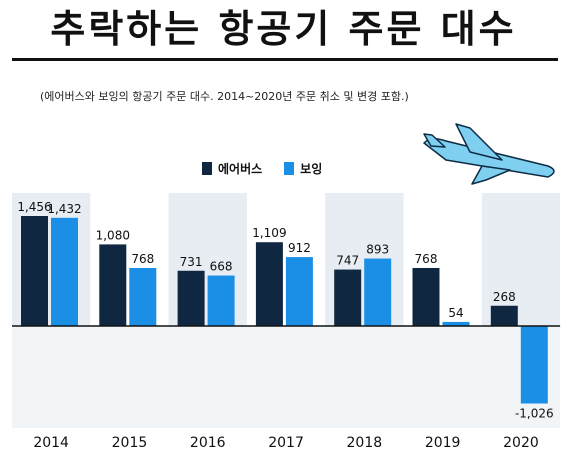 This screenshot has height=460, width=567. I want to click on data-label: 668, so click(221, 267).